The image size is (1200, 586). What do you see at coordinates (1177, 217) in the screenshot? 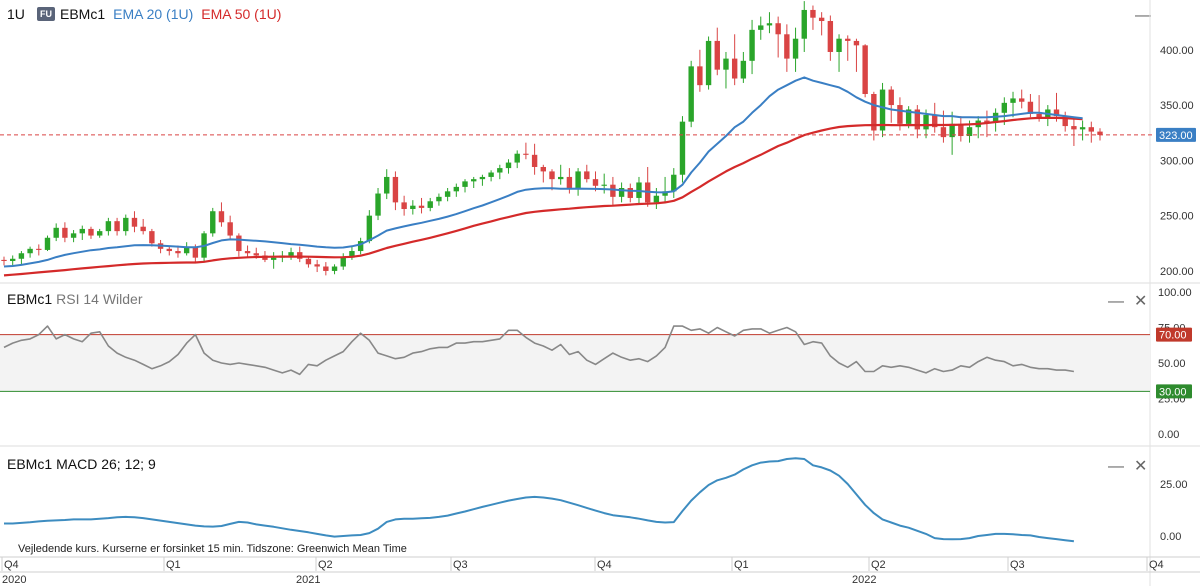
I see `price-y-tick: 250.00` at bounding box center [1177, 217].